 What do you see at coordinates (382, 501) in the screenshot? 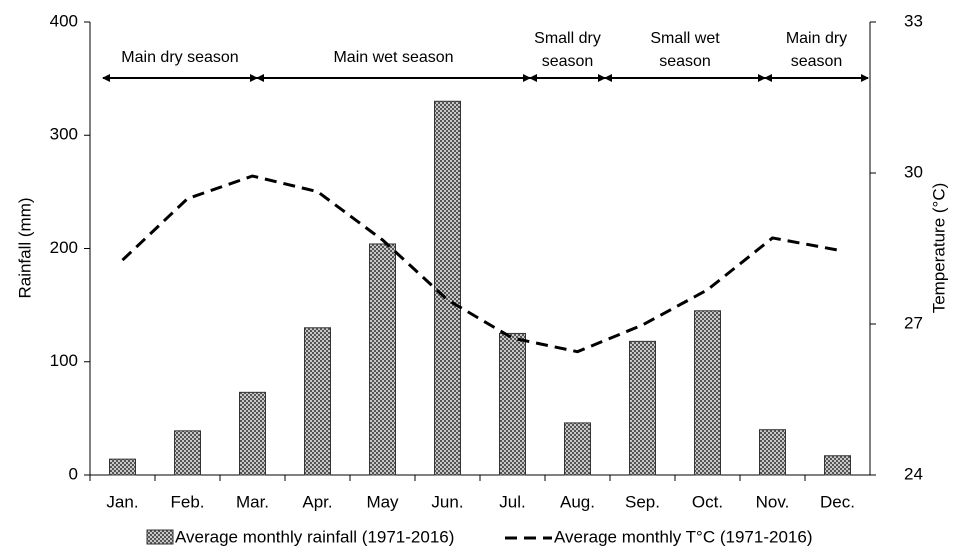
I see `x-tick-label: May` at bounding box center [382, 501].